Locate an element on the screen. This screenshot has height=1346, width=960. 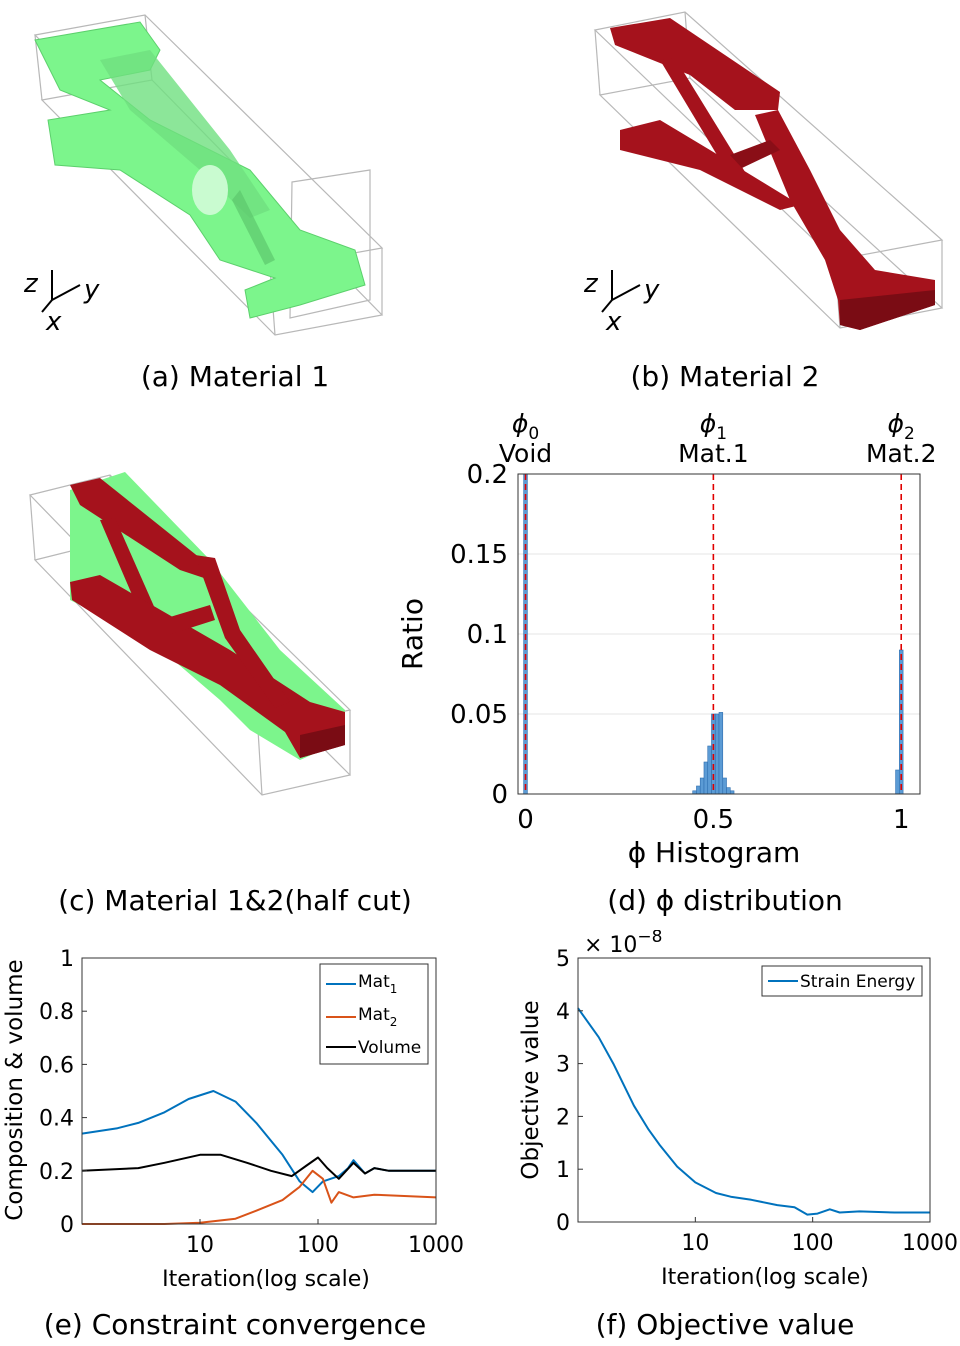
legend: Mat1 Mat2 Volume is located at coordinates (374, 1014).